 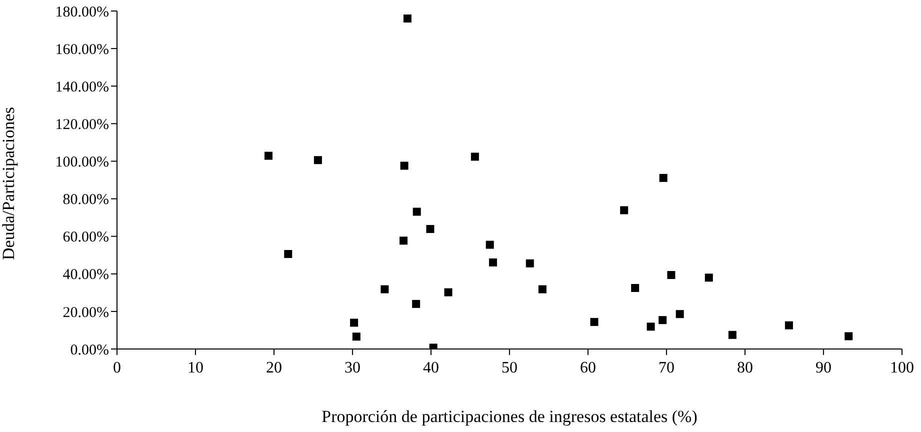 I want to click on x-tick-label: 100, so click(x=902, y=367).